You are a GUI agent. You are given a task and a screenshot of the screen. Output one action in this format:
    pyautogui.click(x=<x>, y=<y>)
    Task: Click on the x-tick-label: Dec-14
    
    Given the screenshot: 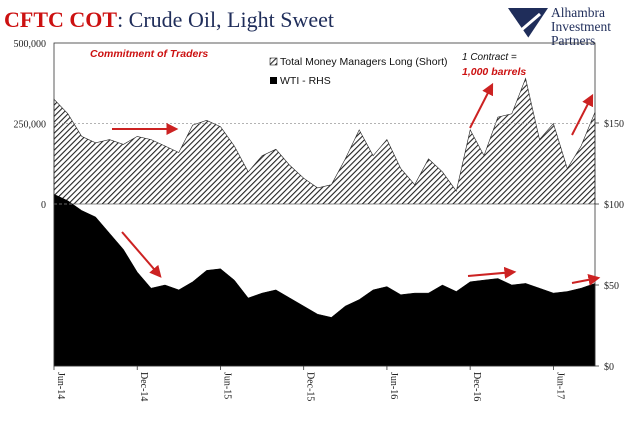 What is the action you would take?
    pyautogui.click(x=143, y=386)
    